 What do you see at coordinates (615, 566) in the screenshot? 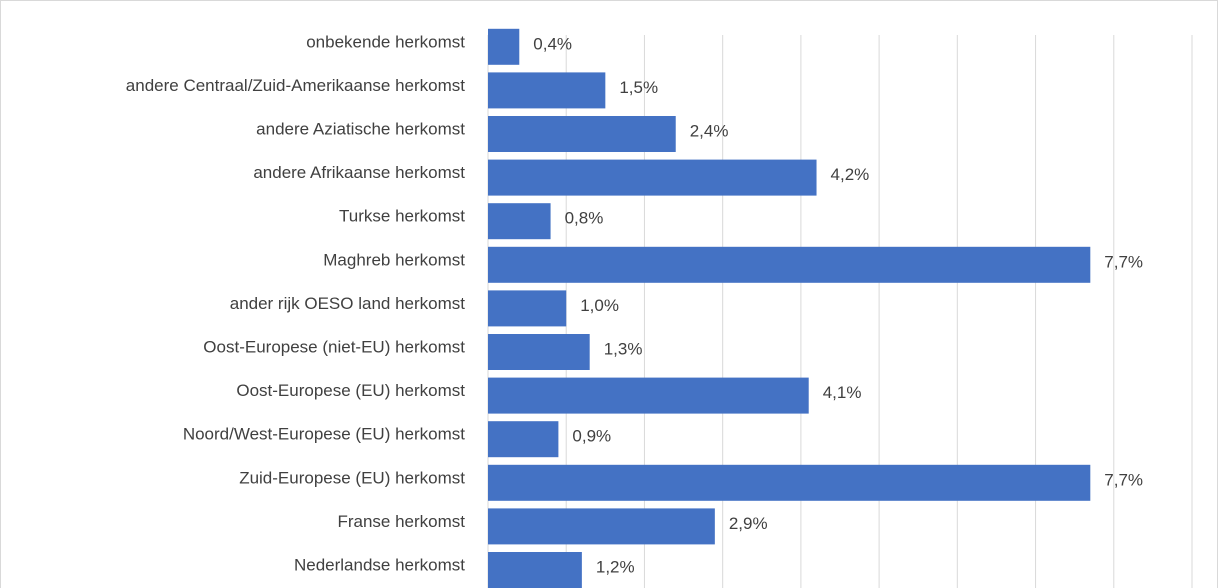
I see `value-label: 1,2%` at bounding box center [615, 566].